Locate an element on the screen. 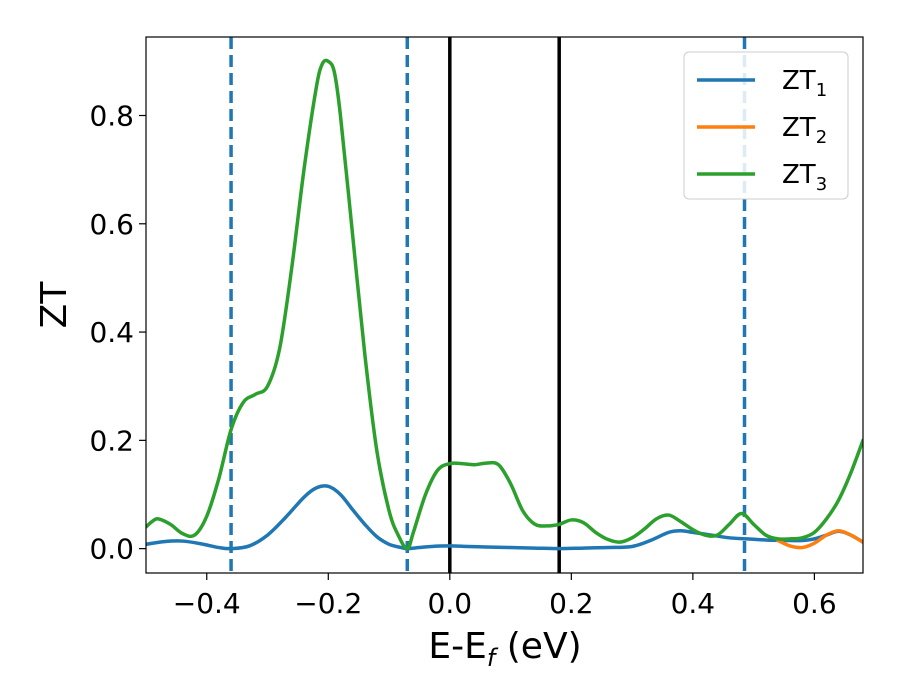  legend-label-zt3: ZT3 is located at coordinates (804, 177).